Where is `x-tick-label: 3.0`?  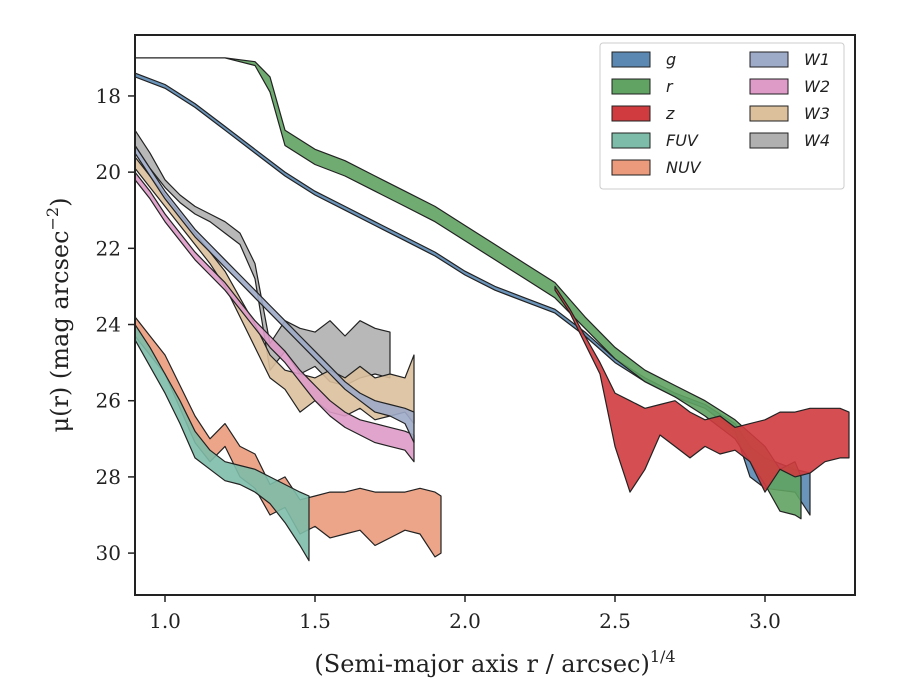 x-tick-label: 3.0 is located at coordinates (765, 621).